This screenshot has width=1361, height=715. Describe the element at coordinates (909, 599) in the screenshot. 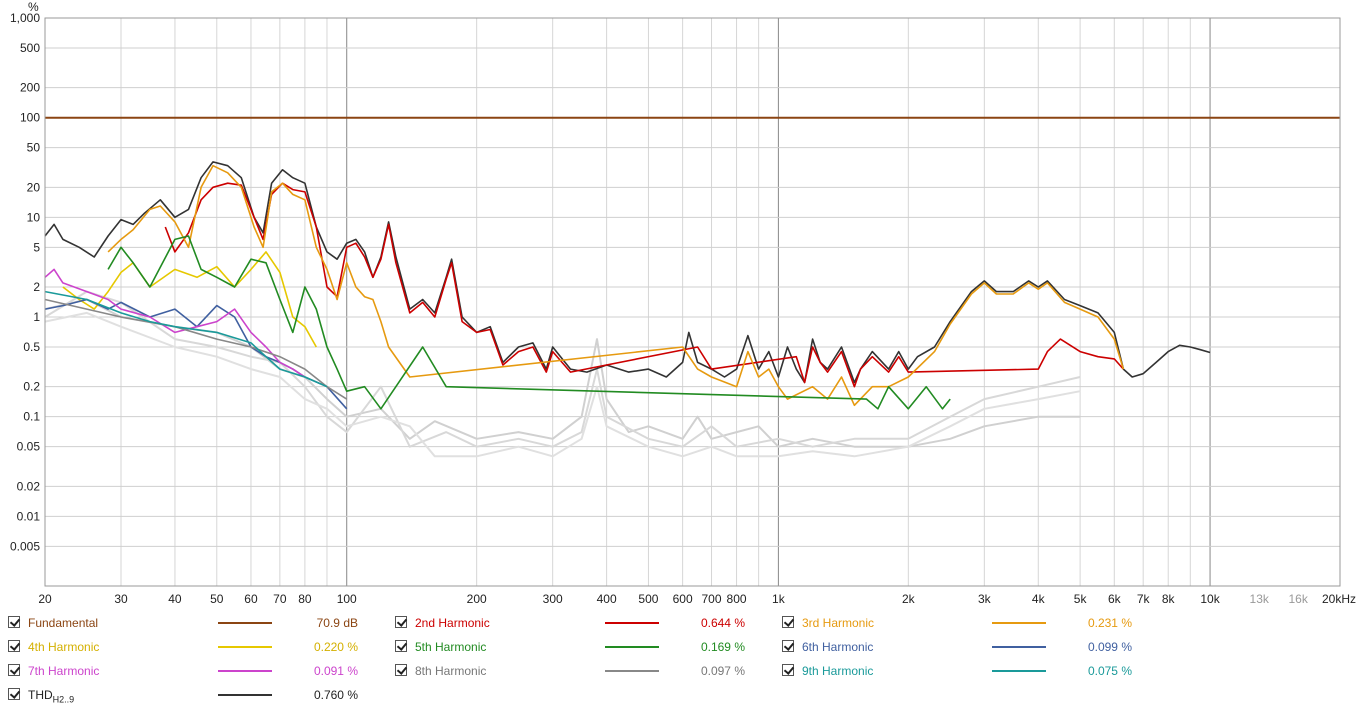

I see `x-tick-label: 2k` at that location.